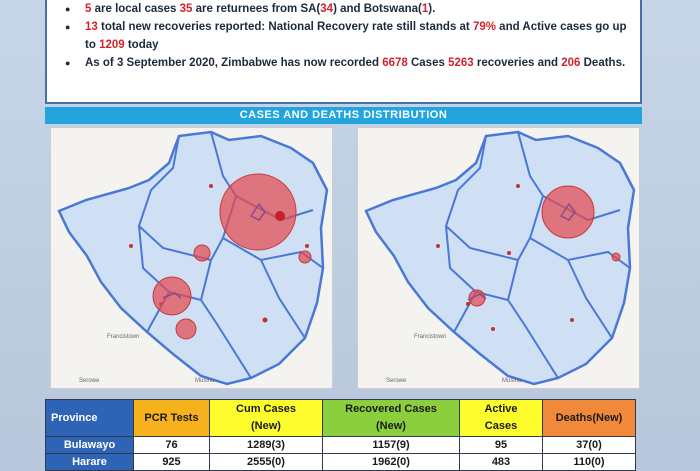  I want to click on cell-rec: 1157(9), so click(391, 445).